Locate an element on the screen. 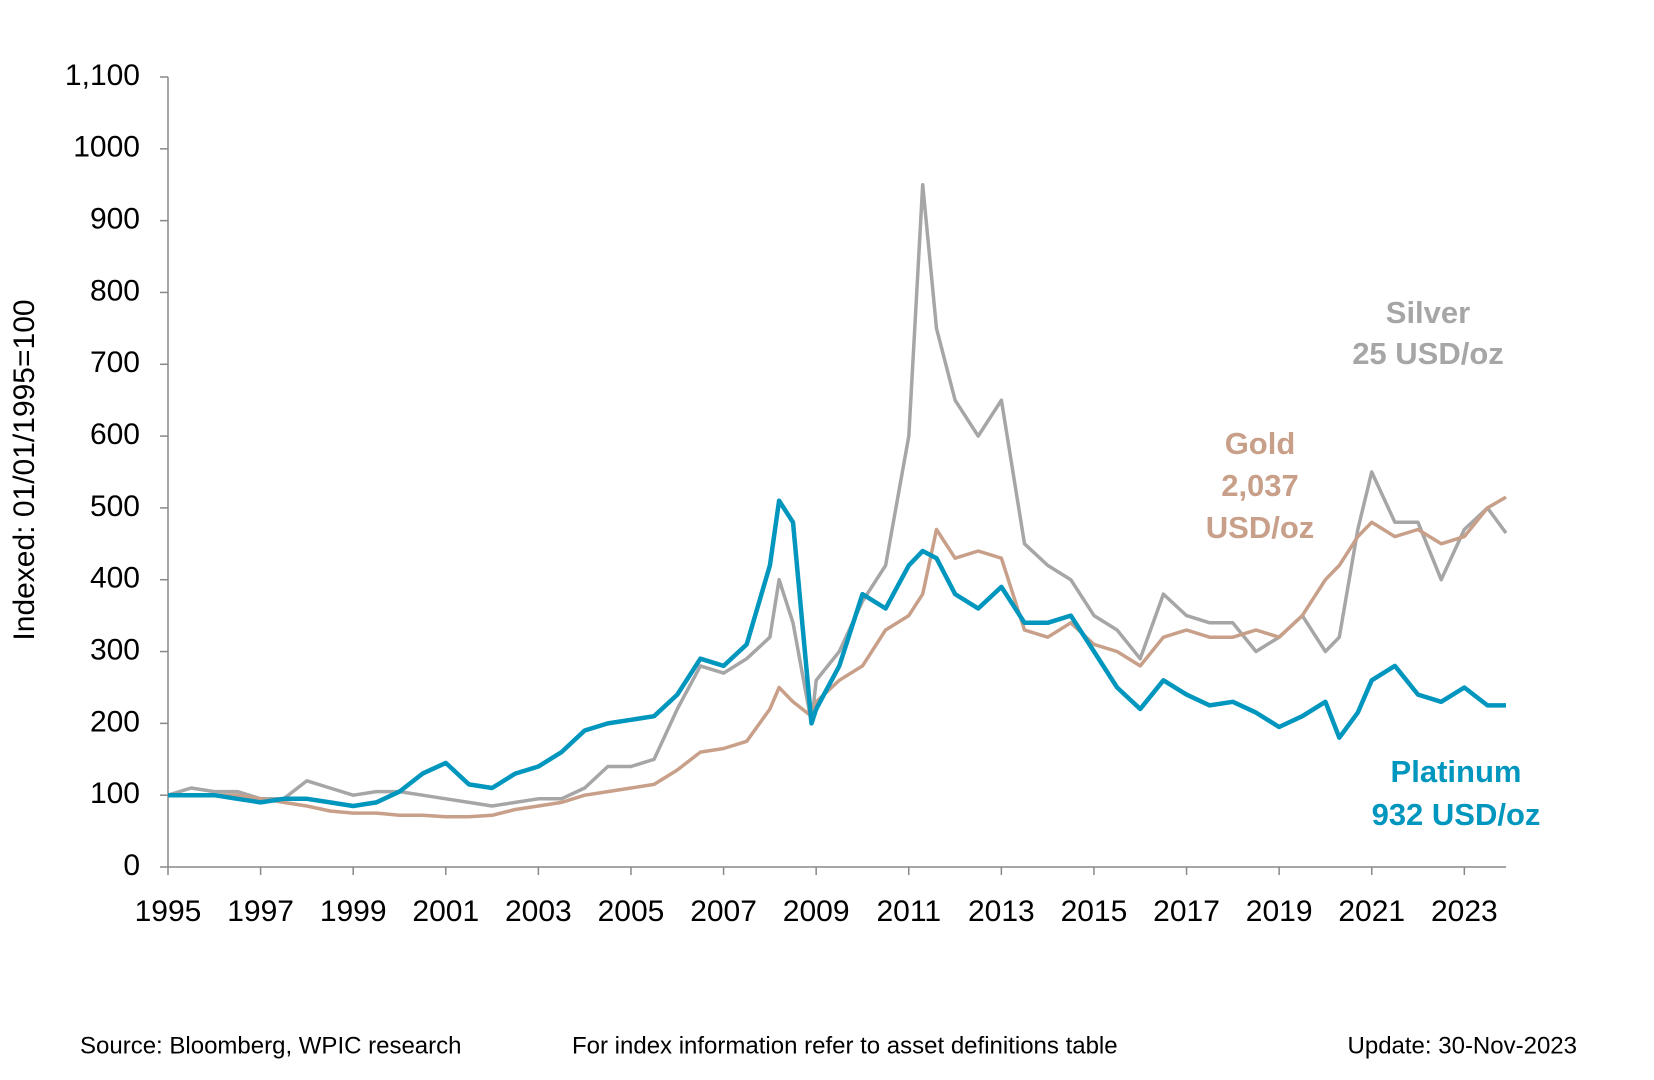  y-tick-label: 700 is located at coordinates (115, 362).